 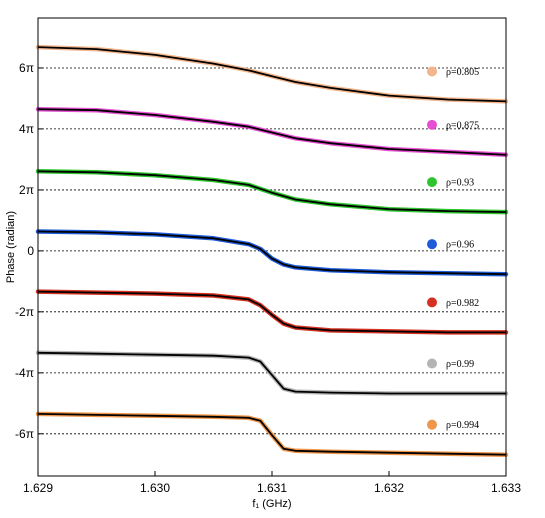 I want to click on x-tick-label: 1.633, so click(x=506, y=488).